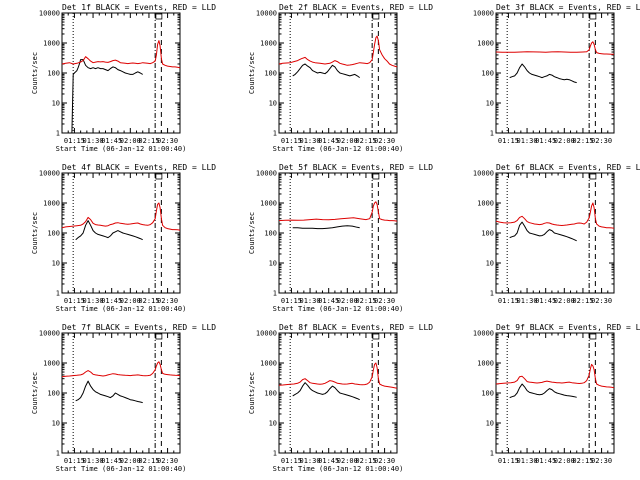 Image resolution: width=640 pixels, height=480 pixels. I want to click on panel-title: Det 8f BLACK = Events, RED = LLD, so click(356, 327).